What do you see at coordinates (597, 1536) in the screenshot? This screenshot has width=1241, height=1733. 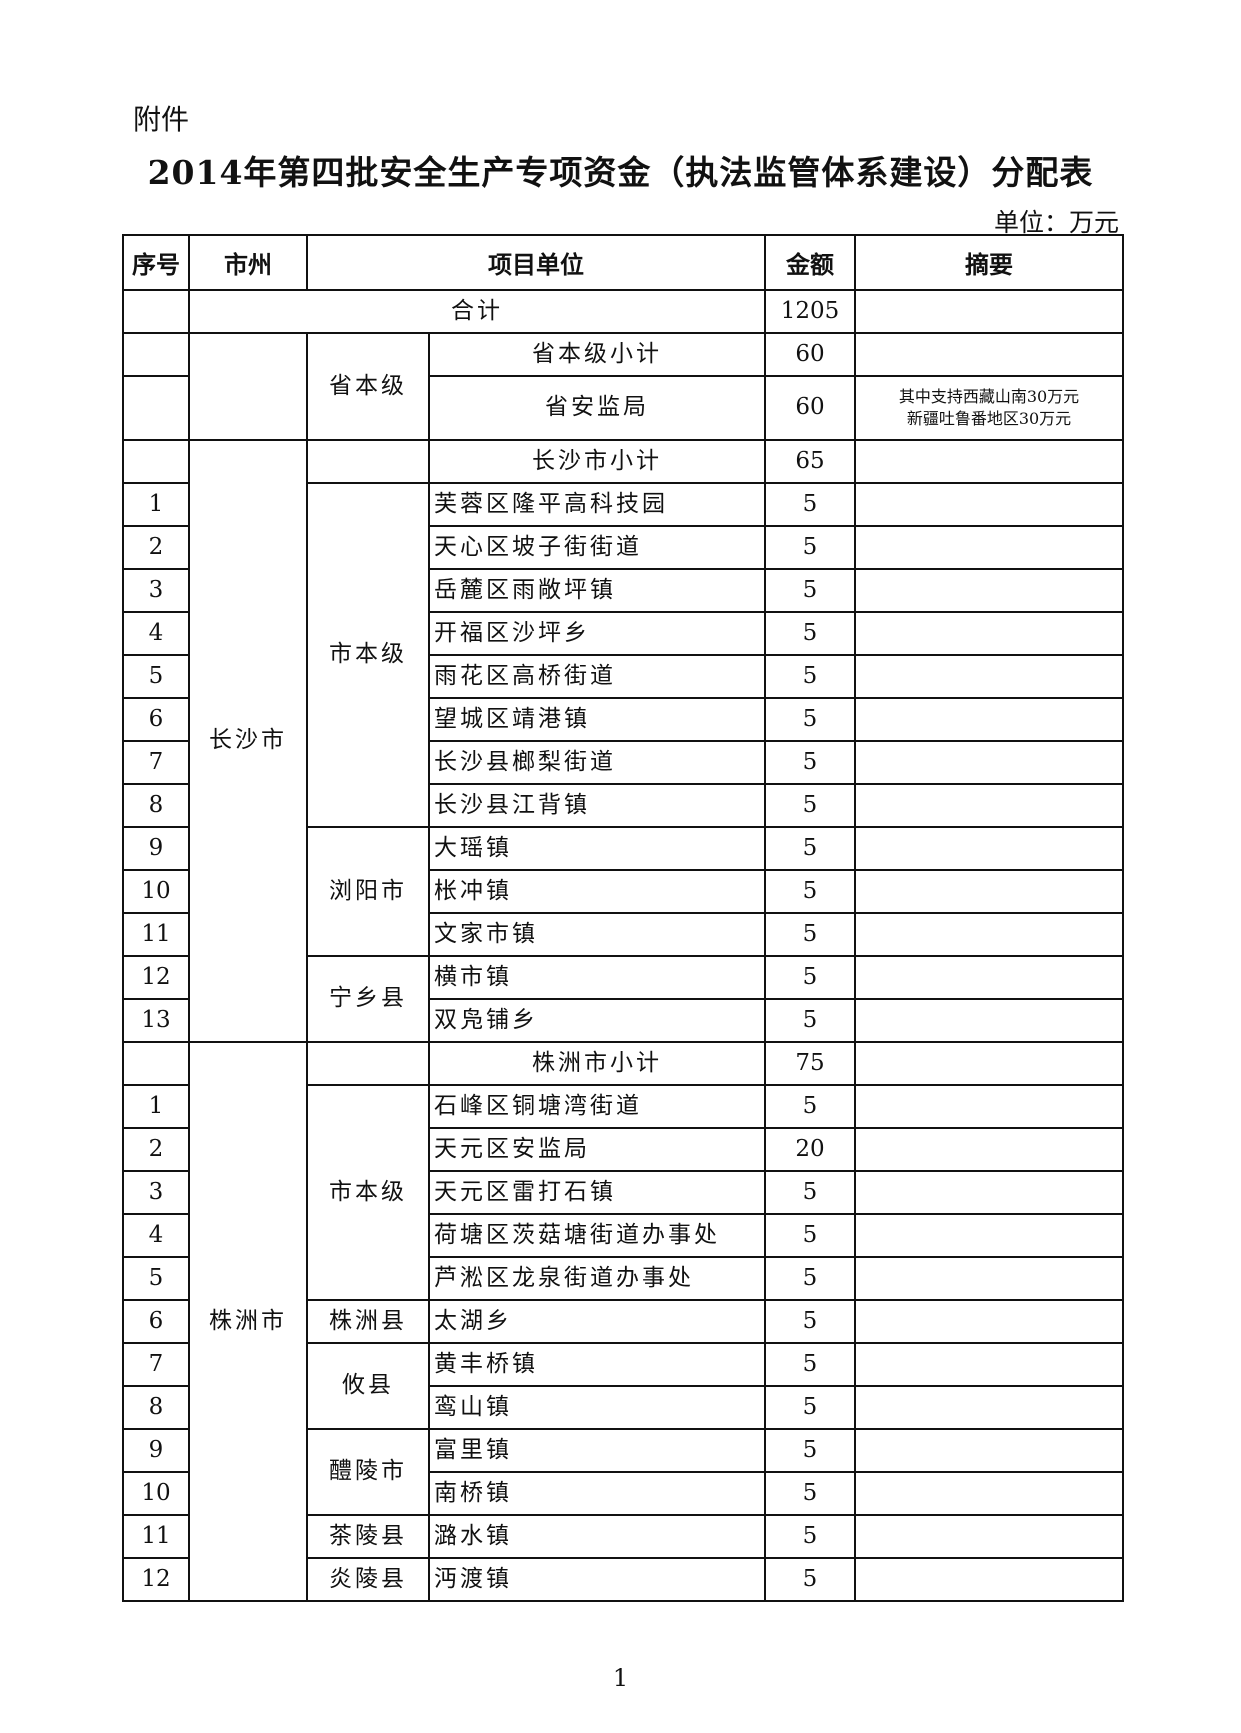 I see `unit-cell: 潞水镇` at bounding box center [597, 1536].